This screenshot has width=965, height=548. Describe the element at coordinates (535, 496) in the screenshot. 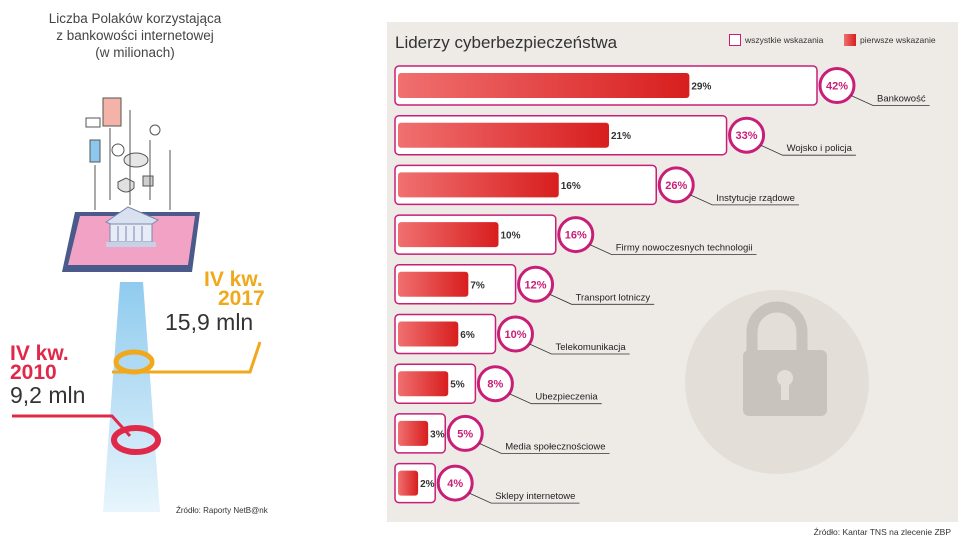

I see `category-label: Sklepy internetowe` at that location.